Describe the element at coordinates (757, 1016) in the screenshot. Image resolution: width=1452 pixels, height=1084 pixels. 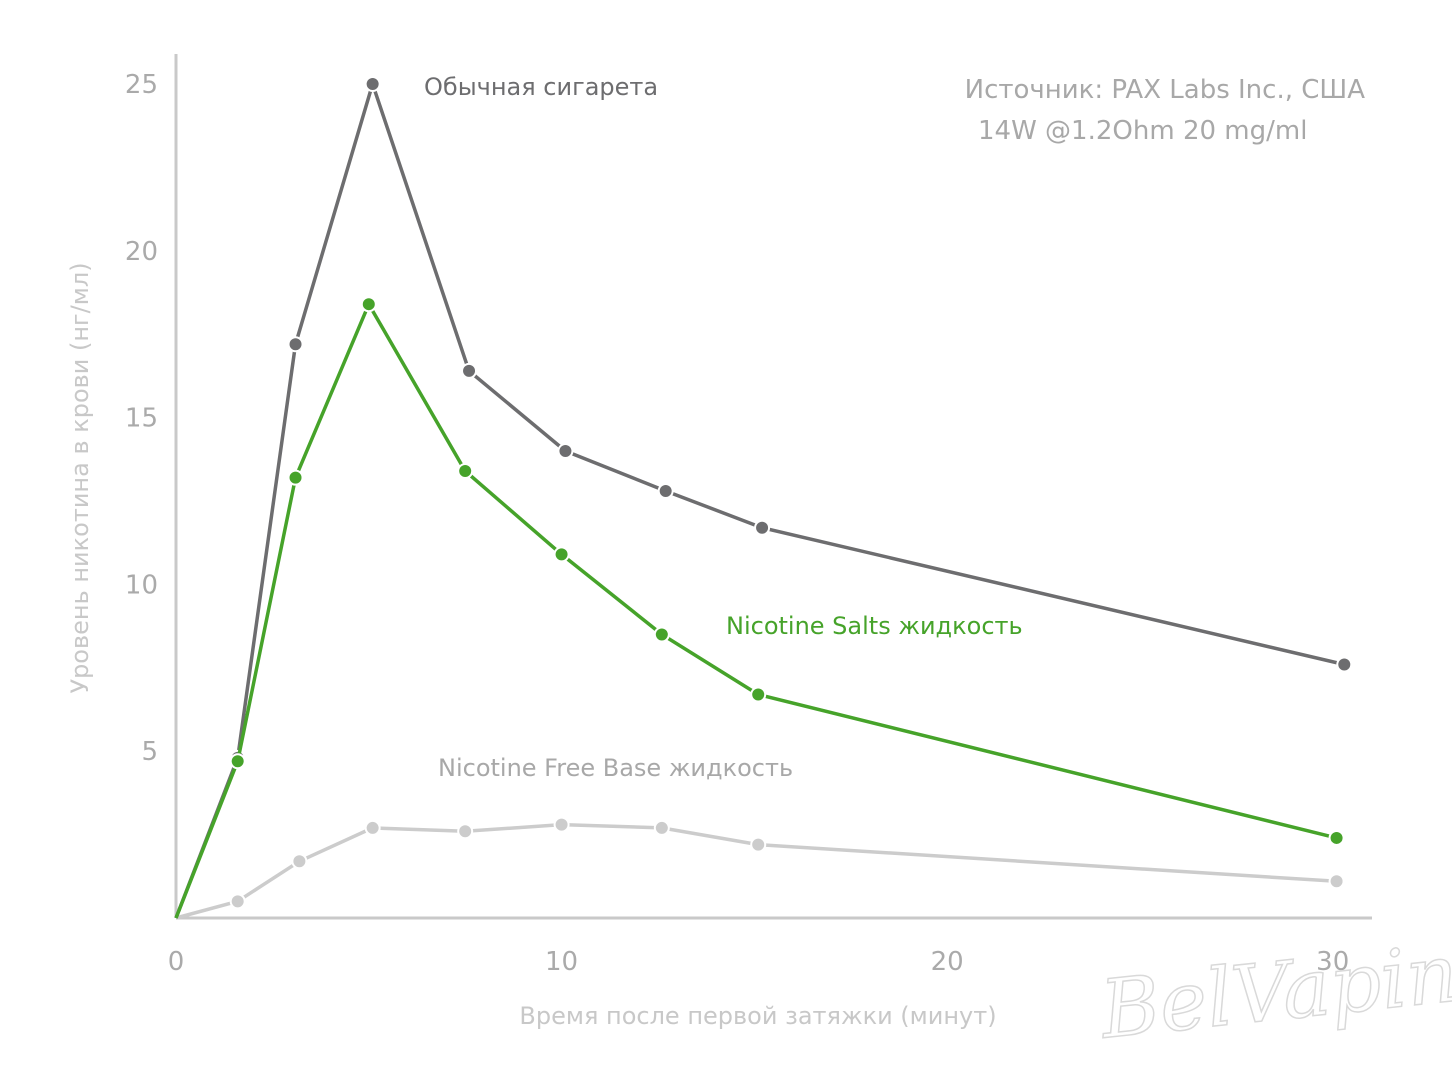
I see `x-axis-title: Время после первой затяжки (минут)` at that location.